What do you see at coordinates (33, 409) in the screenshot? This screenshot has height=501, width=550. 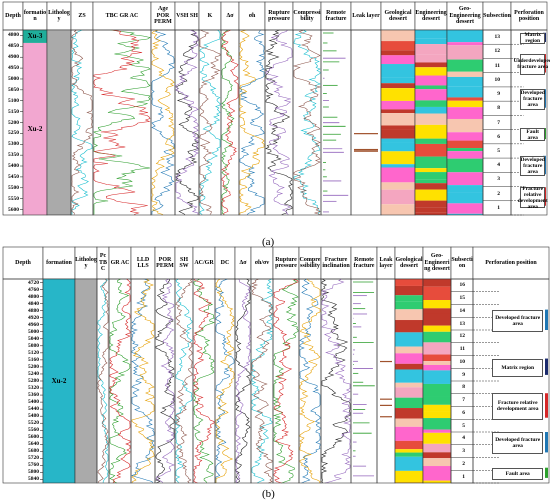 I see `depth-label: 5440` at bounding box center [33, 409].